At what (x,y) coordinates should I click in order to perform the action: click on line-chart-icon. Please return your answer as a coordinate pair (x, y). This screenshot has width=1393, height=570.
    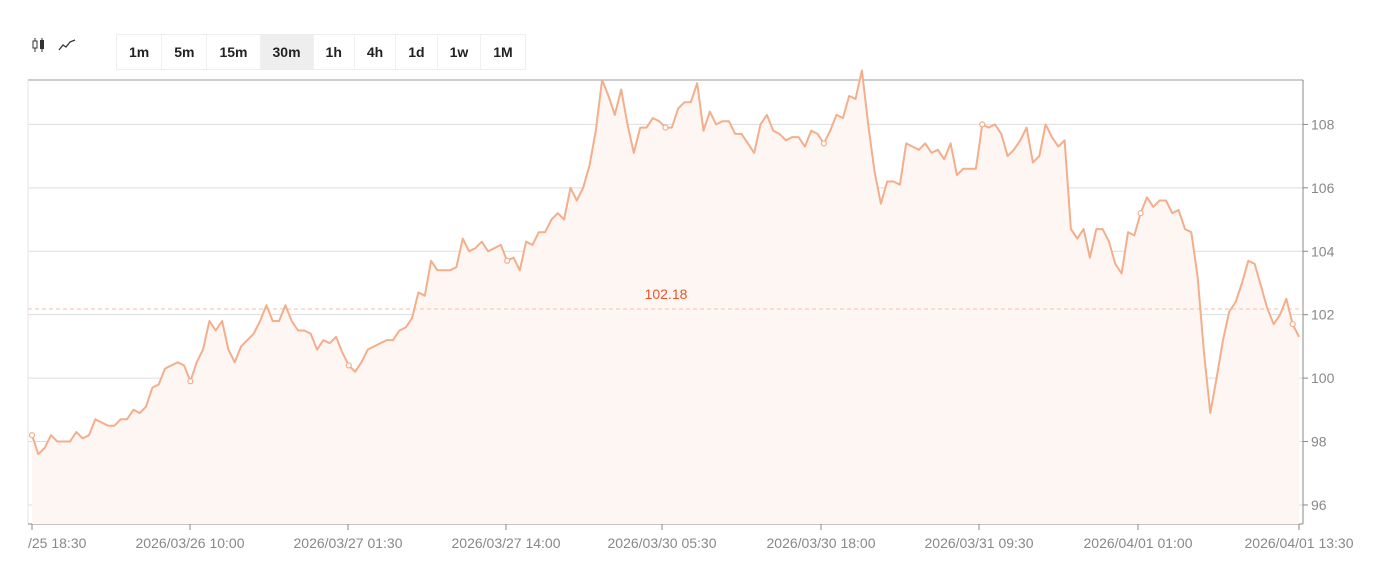
    Looking at the image, I should click on (67, 45).